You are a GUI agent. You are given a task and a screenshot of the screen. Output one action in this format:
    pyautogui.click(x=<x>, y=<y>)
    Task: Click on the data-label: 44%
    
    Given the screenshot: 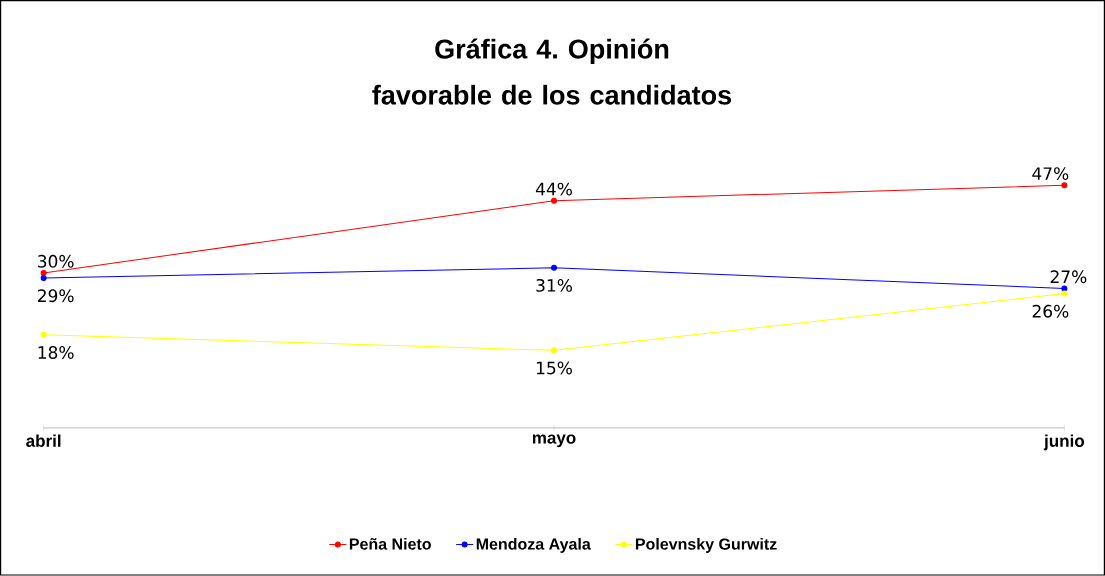 What is the action you would take?
    pyautogui.click(x=553, y=189)
    